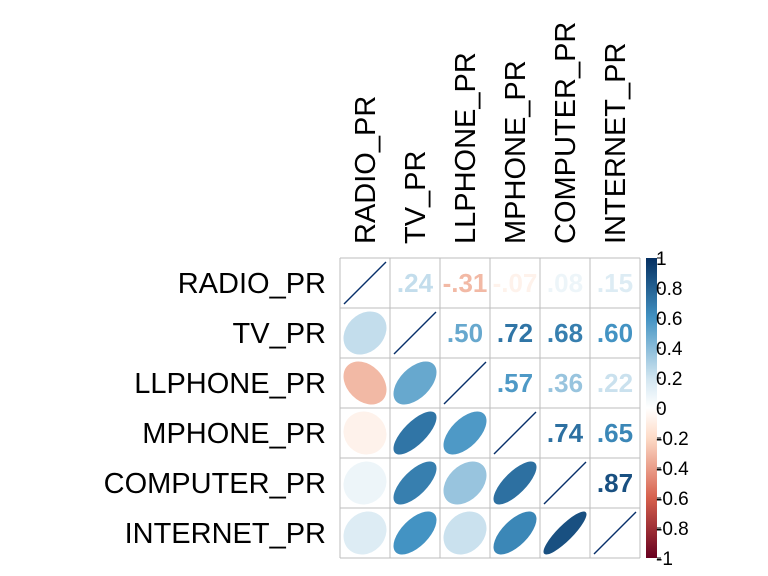 This screenshot has width=768, height=576. What do you see at coordinates (279, 334) in the screenshot?
I see `row-label-tv_pr: TV_PR` at bounding box center [279, 334].